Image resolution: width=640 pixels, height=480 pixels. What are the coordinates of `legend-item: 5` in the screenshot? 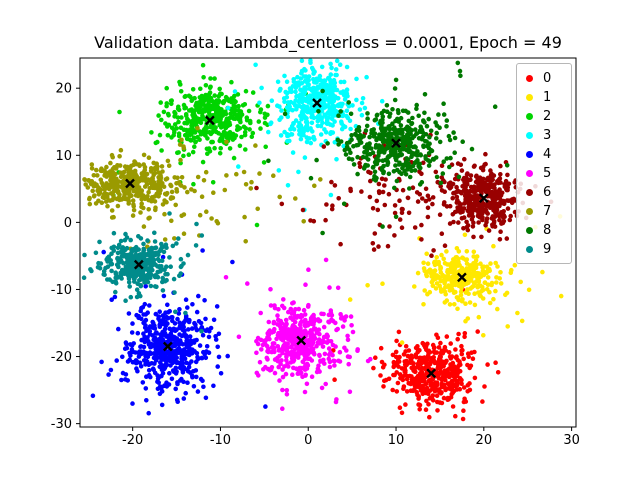 It's located at (544, 173).